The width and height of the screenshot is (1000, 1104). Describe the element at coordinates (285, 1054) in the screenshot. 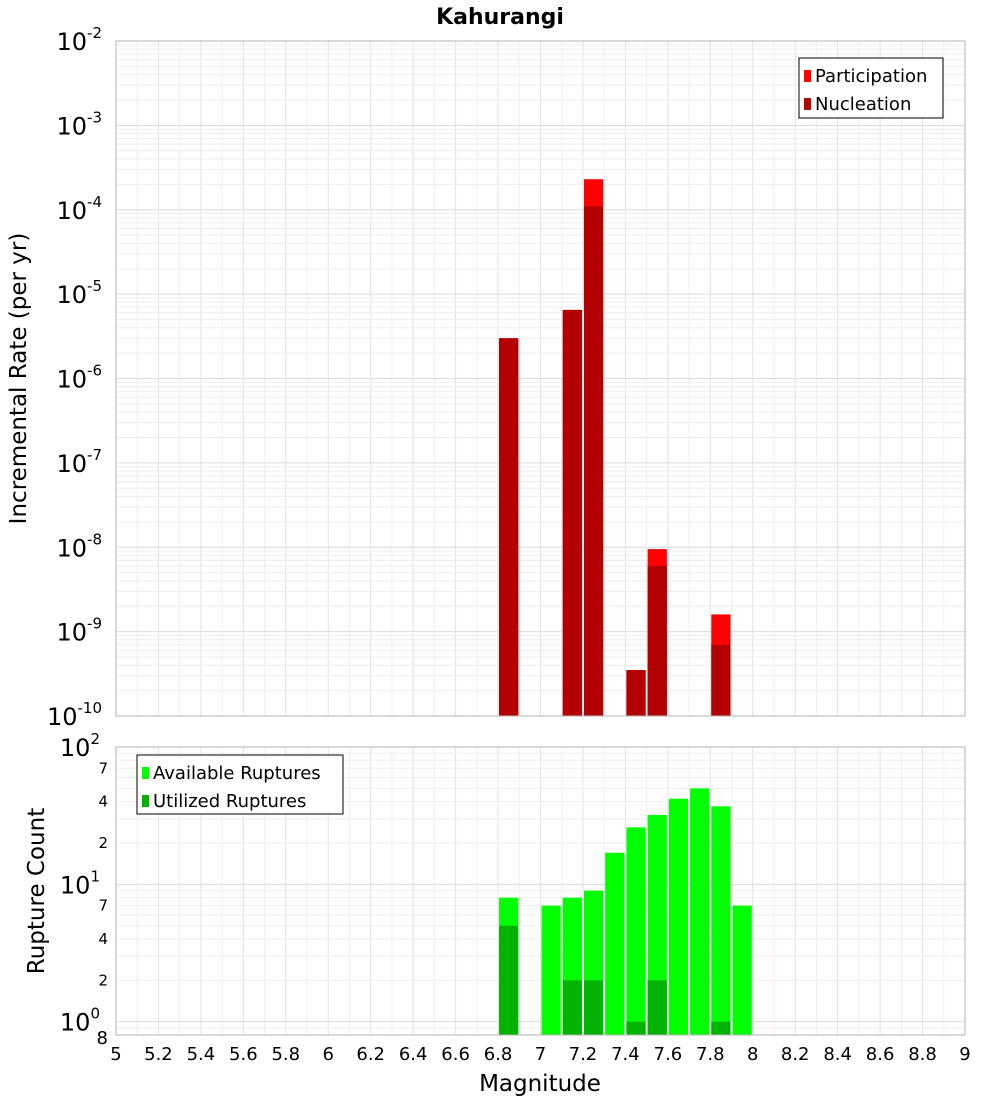

I see `x-tick-label: 5.8` at that location.